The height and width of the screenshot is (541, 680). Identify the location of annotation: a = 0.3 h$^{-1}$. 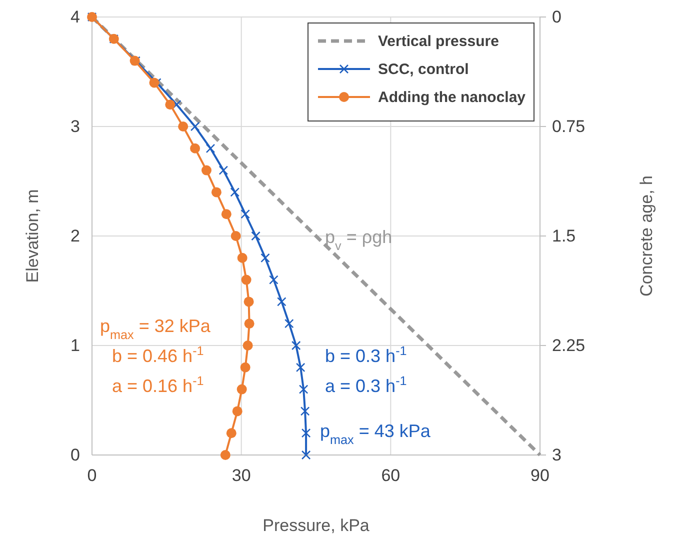
(366, 385).